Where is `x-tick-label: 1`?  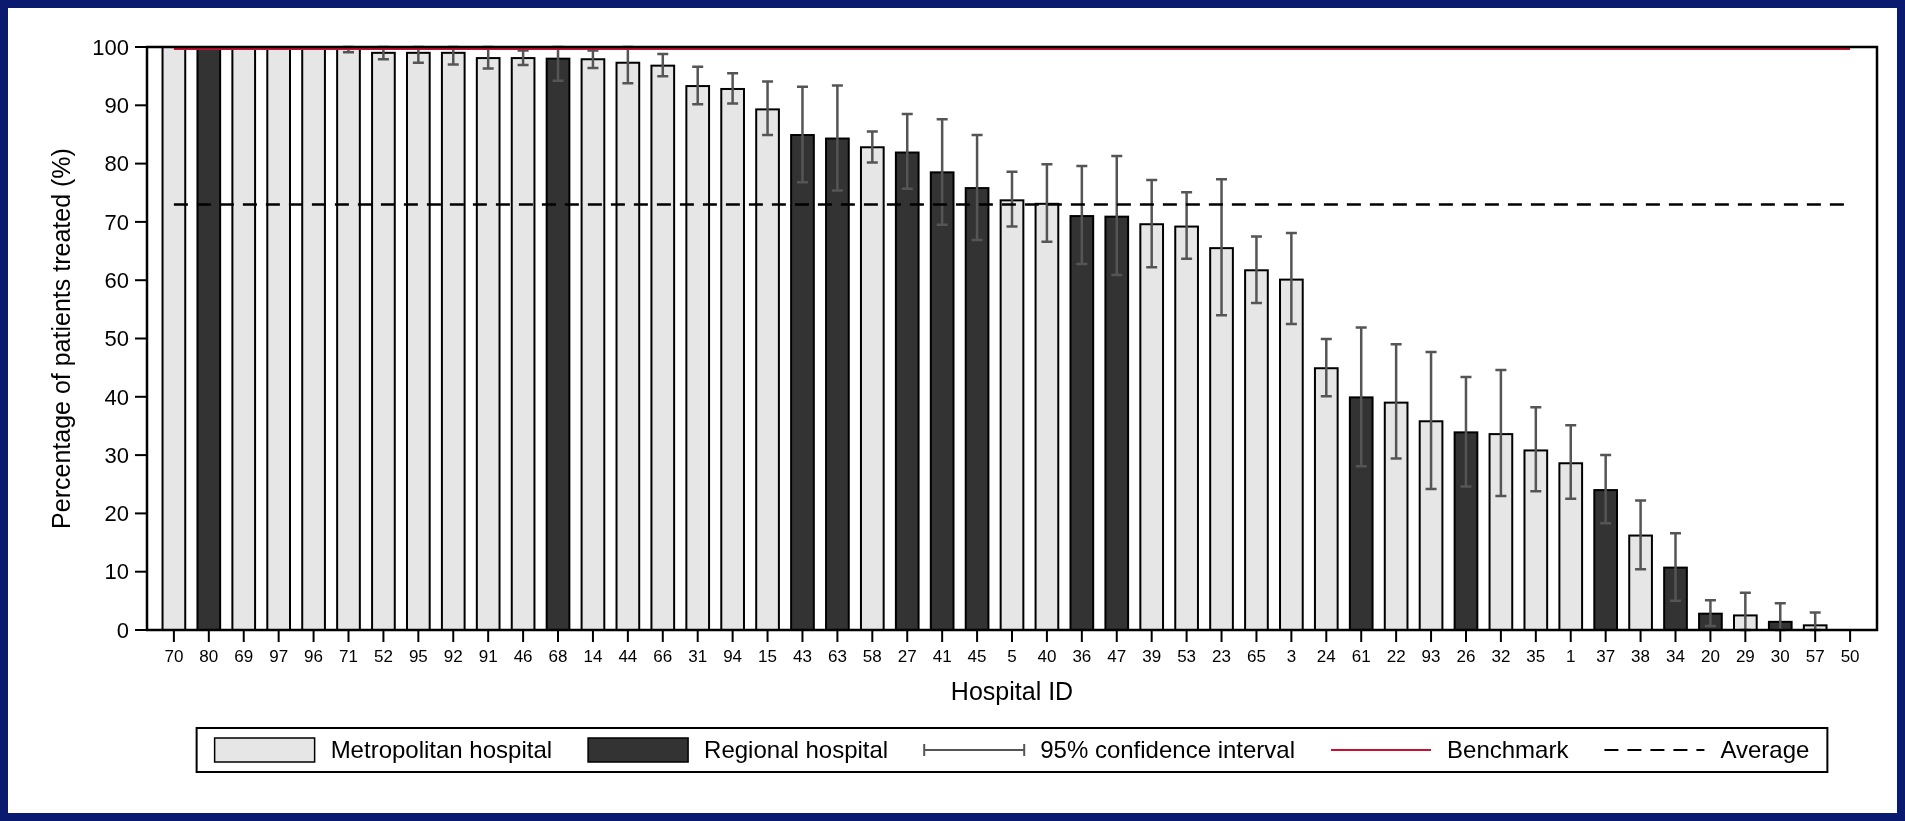 x-tick-label: 1 is located at coordinates (1571, 656).